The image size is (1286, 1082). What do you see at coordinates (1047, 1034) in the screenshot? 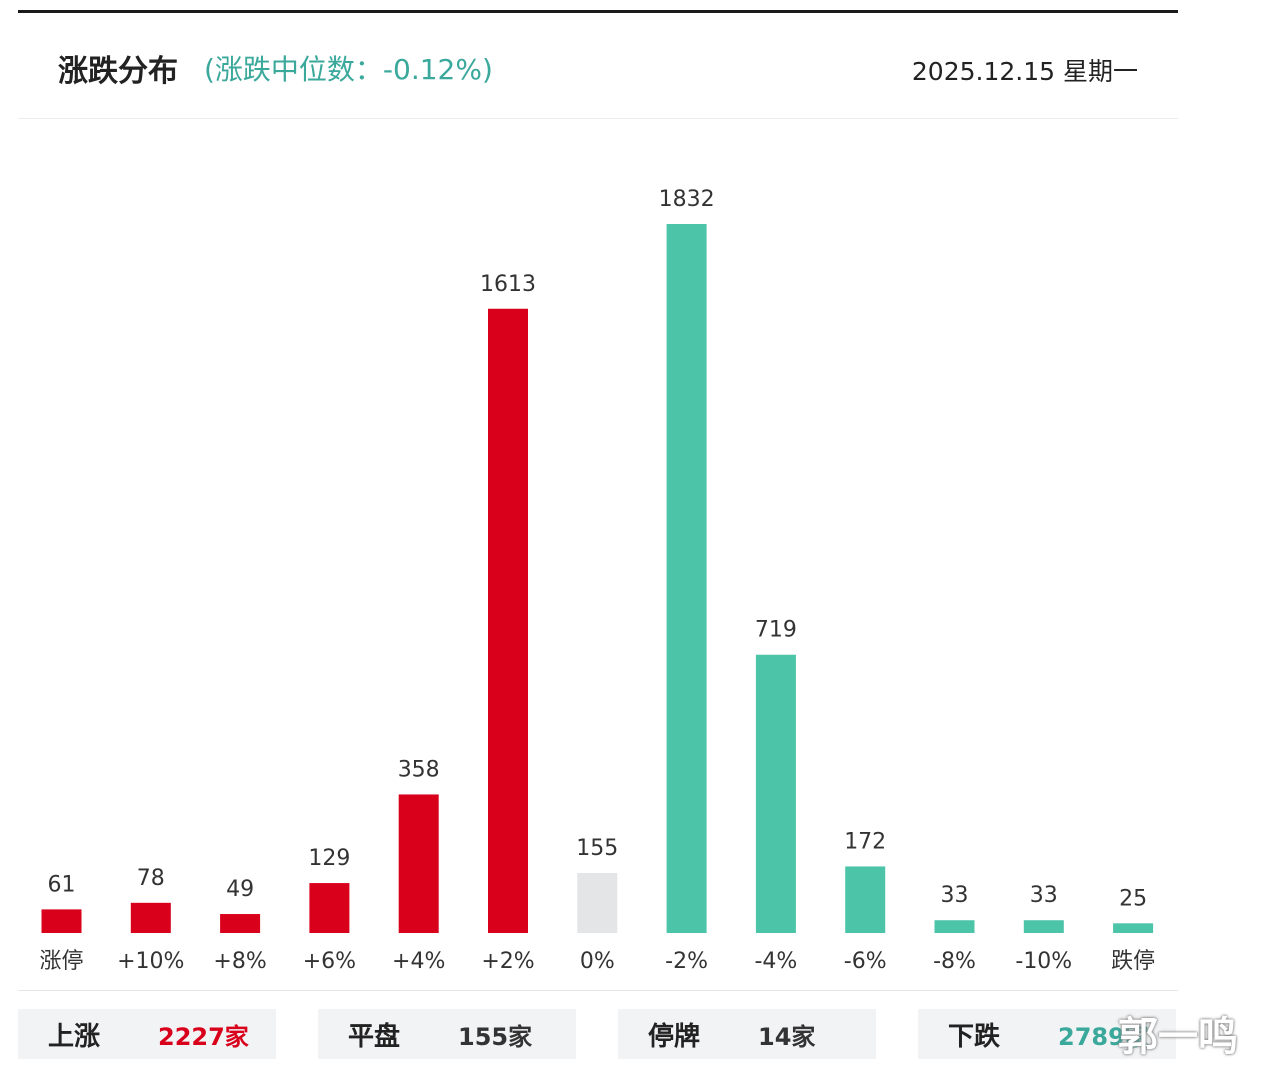
I see `summary-down: 下跌 2789家` at bounding box center [1047, 1034].